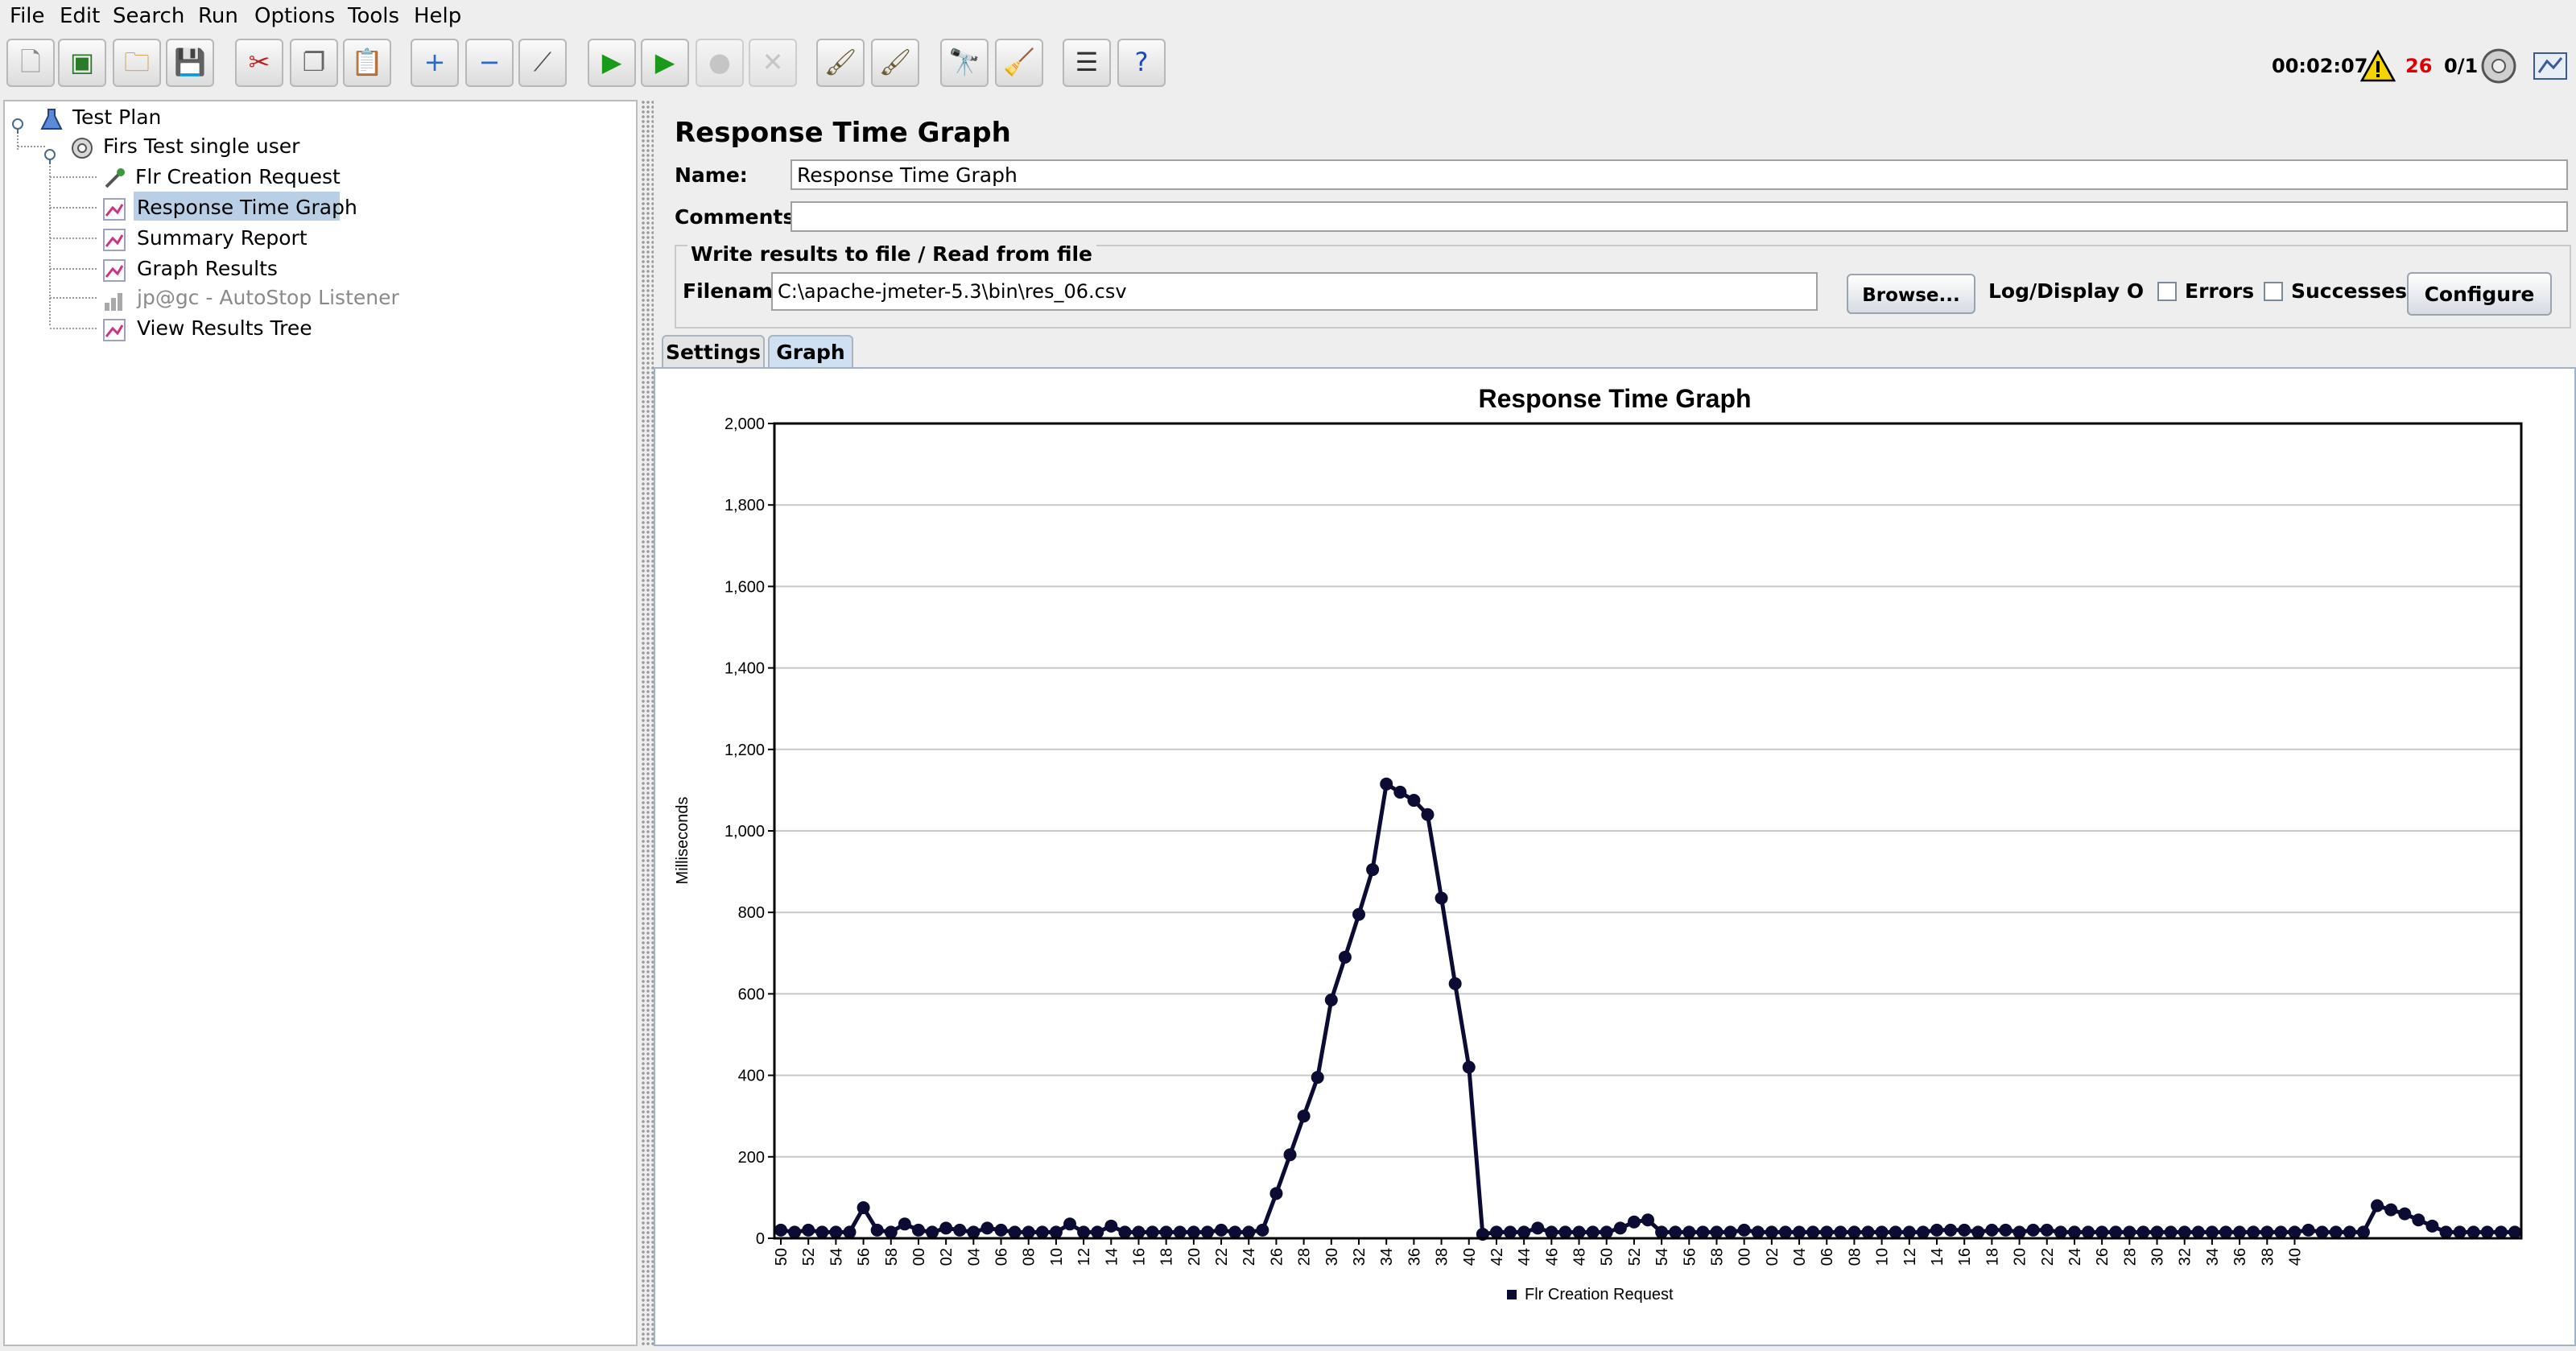 This screenshot has width=2576, height=1351. Describe the element at coordinates (259, 63) in the screenshot. I see `cut-icon: ✂` at that location.